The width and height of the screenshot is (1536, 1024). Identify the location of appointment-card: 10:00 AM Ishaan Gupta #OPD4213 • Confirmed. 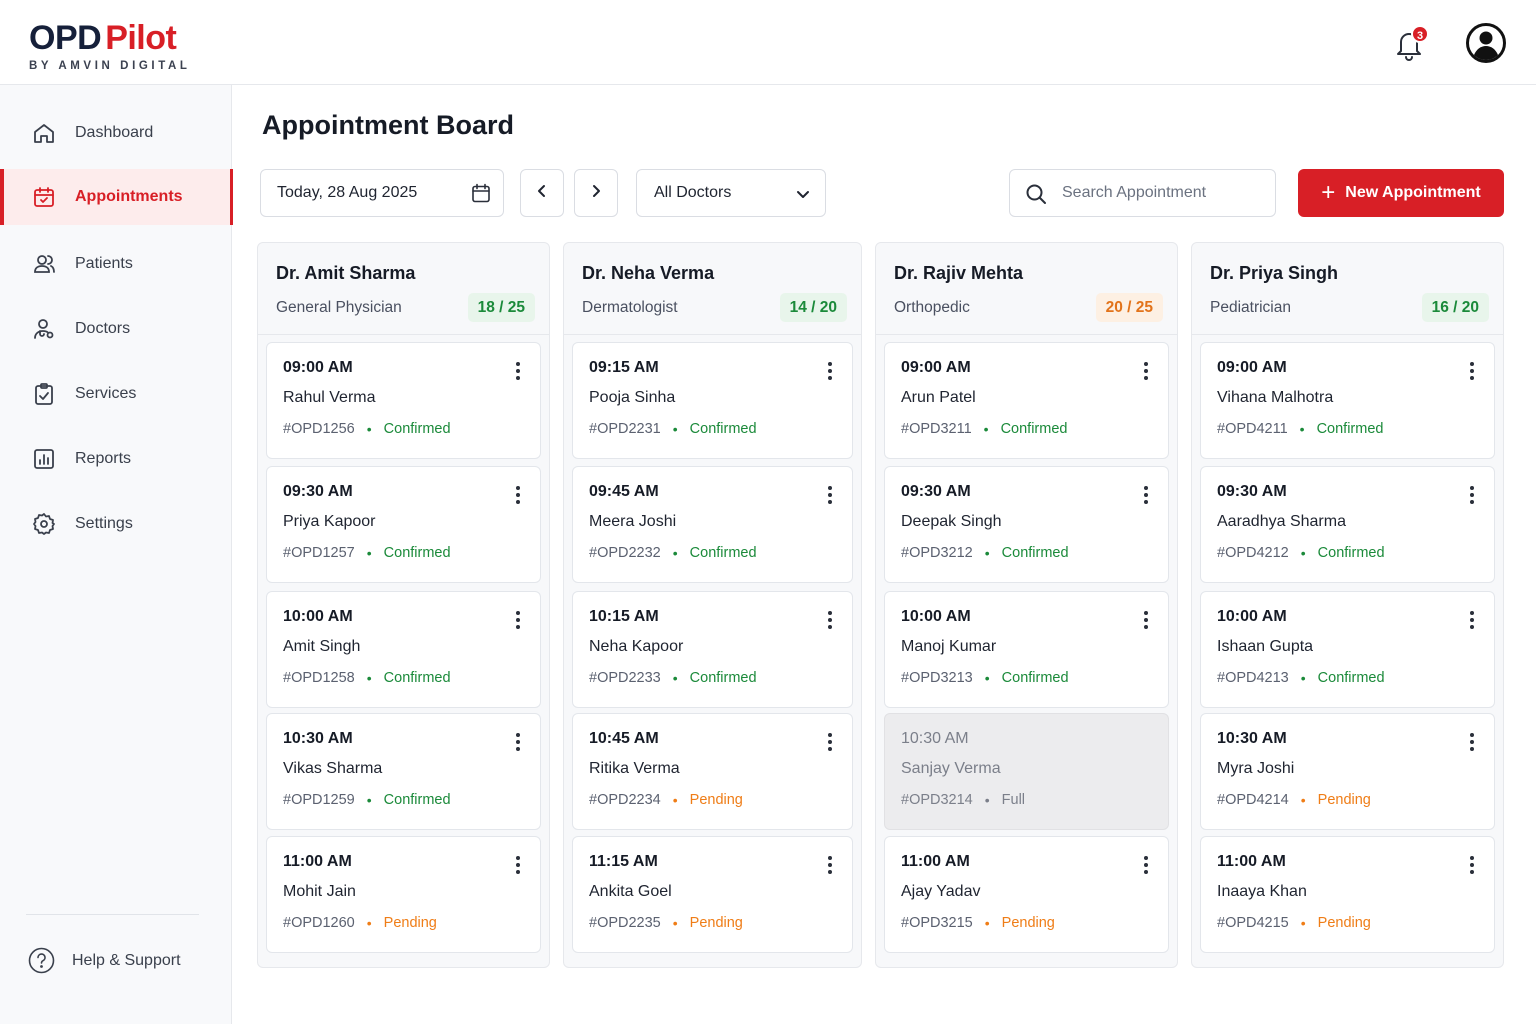
(1347, 649).